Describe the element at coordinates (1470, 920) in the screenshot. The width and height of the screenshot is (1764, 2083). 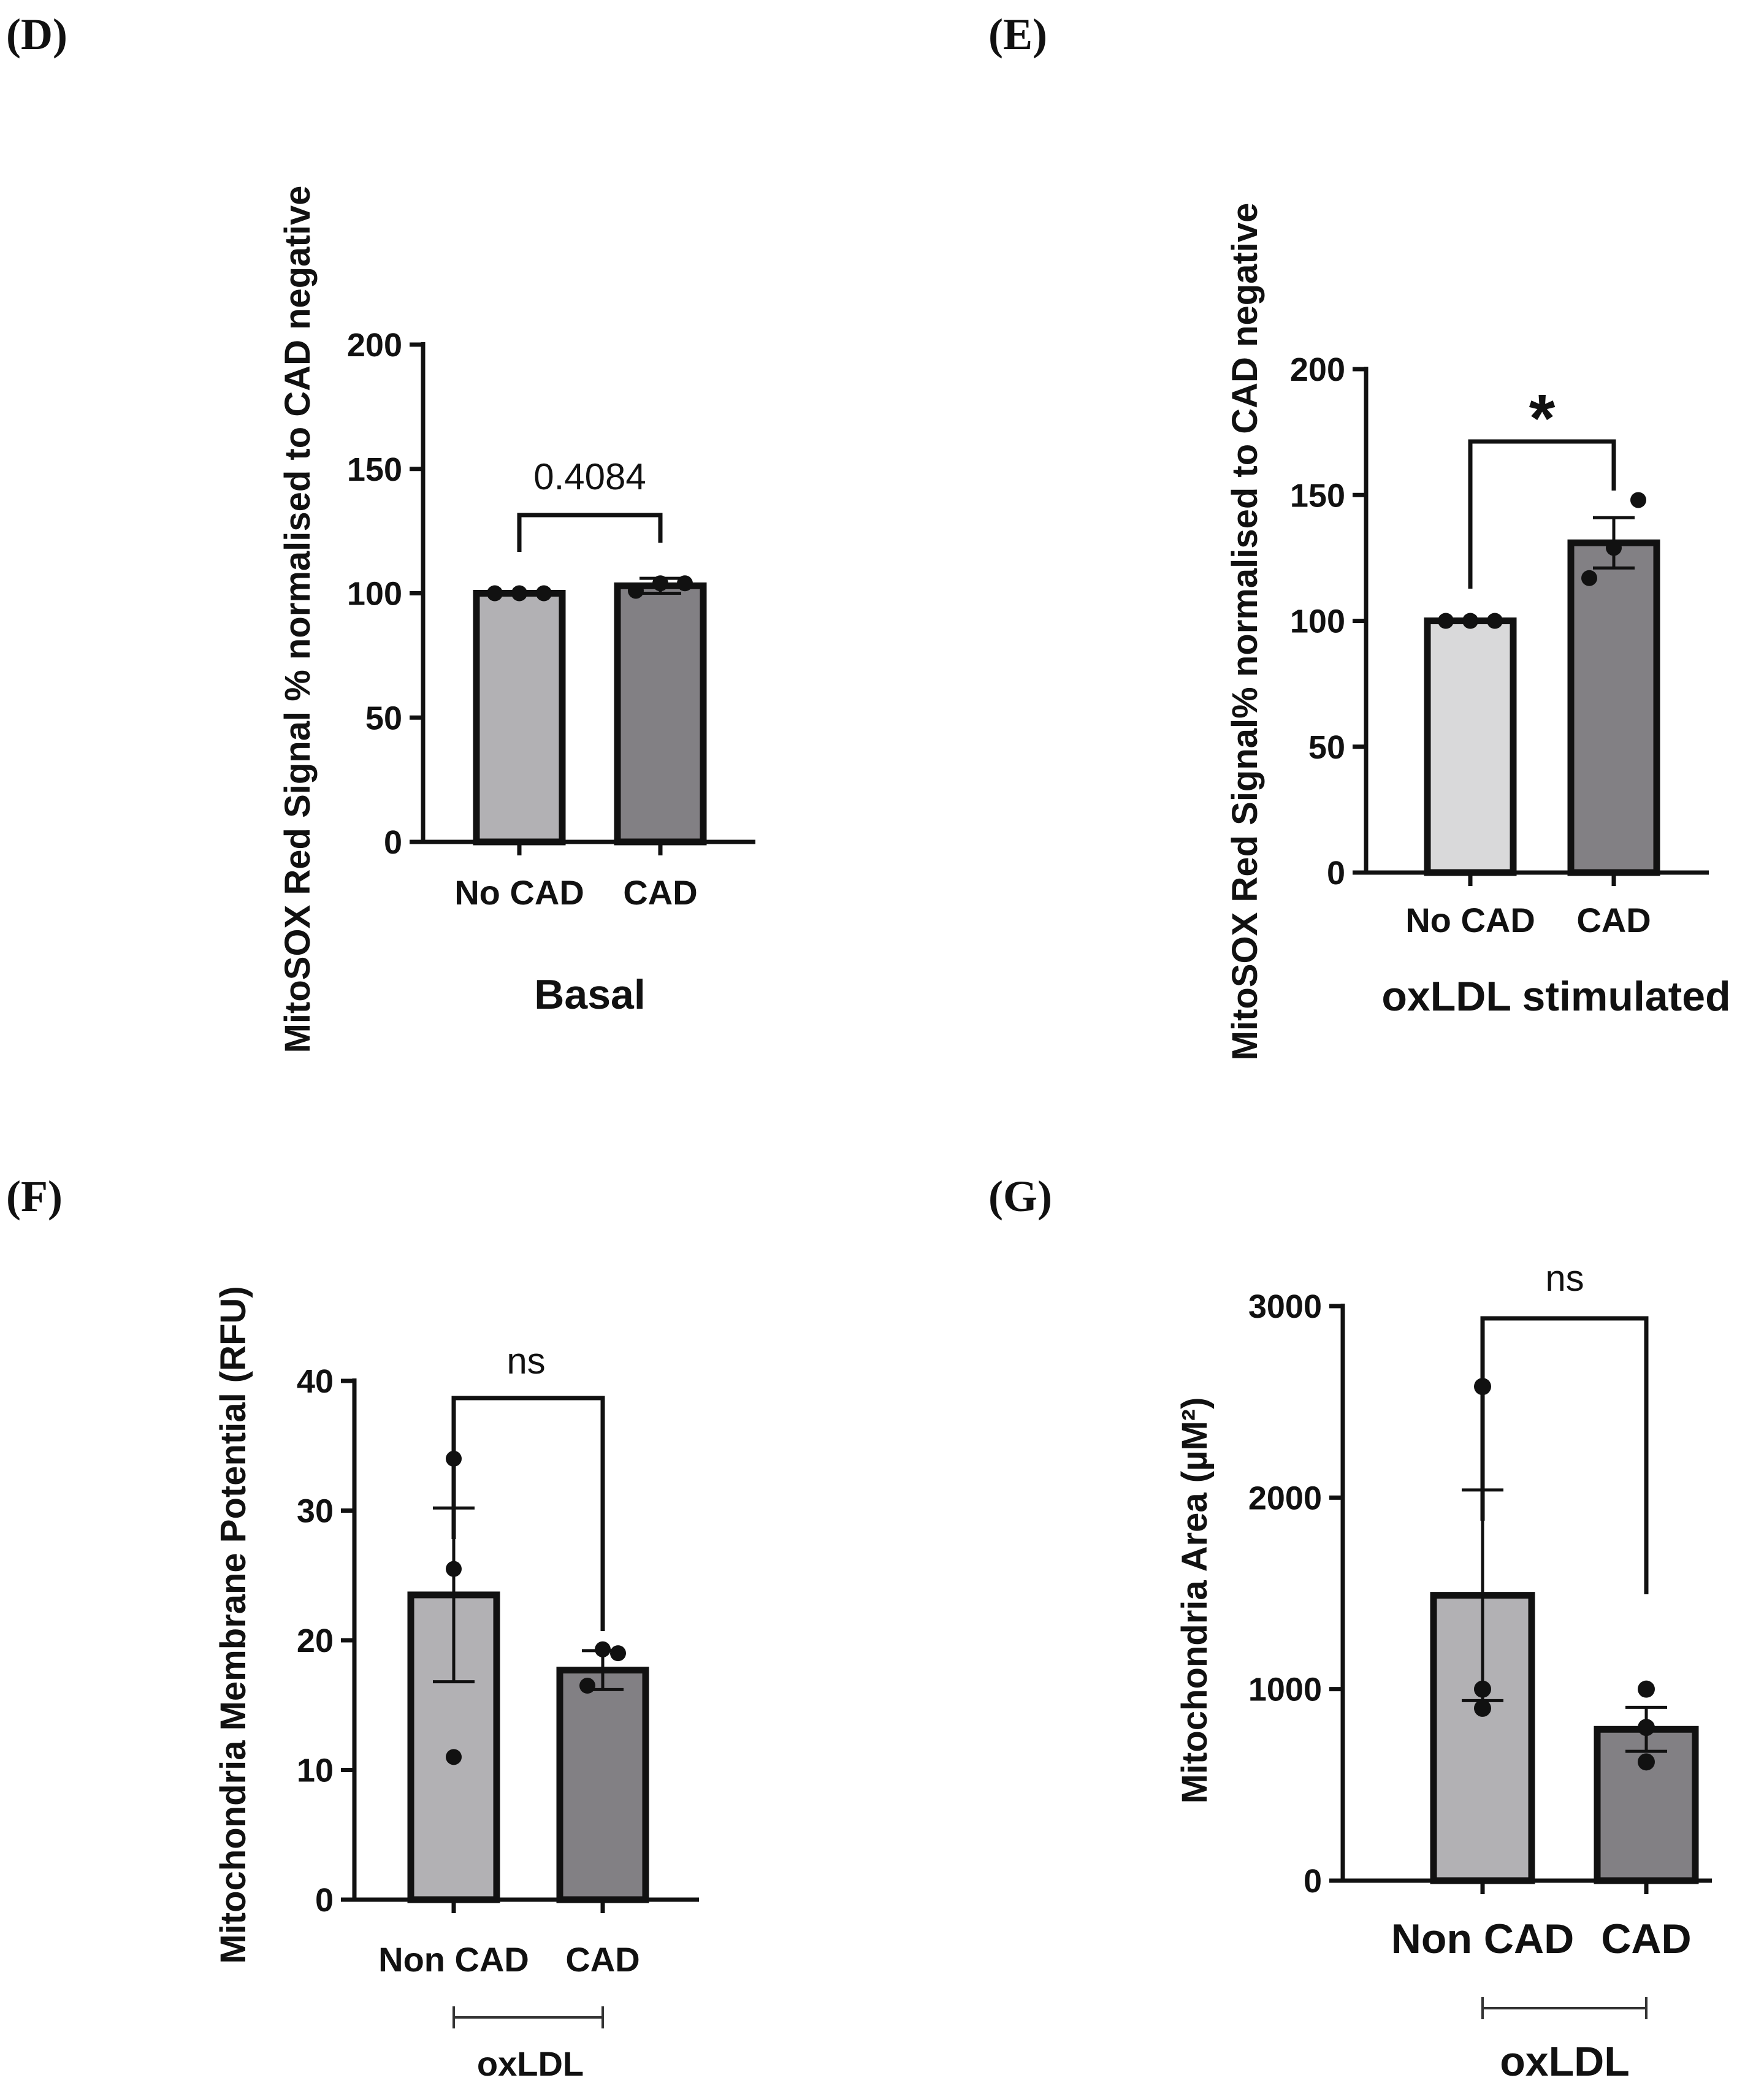
I see `x-tick-label-e-1: No CAD` at that location.